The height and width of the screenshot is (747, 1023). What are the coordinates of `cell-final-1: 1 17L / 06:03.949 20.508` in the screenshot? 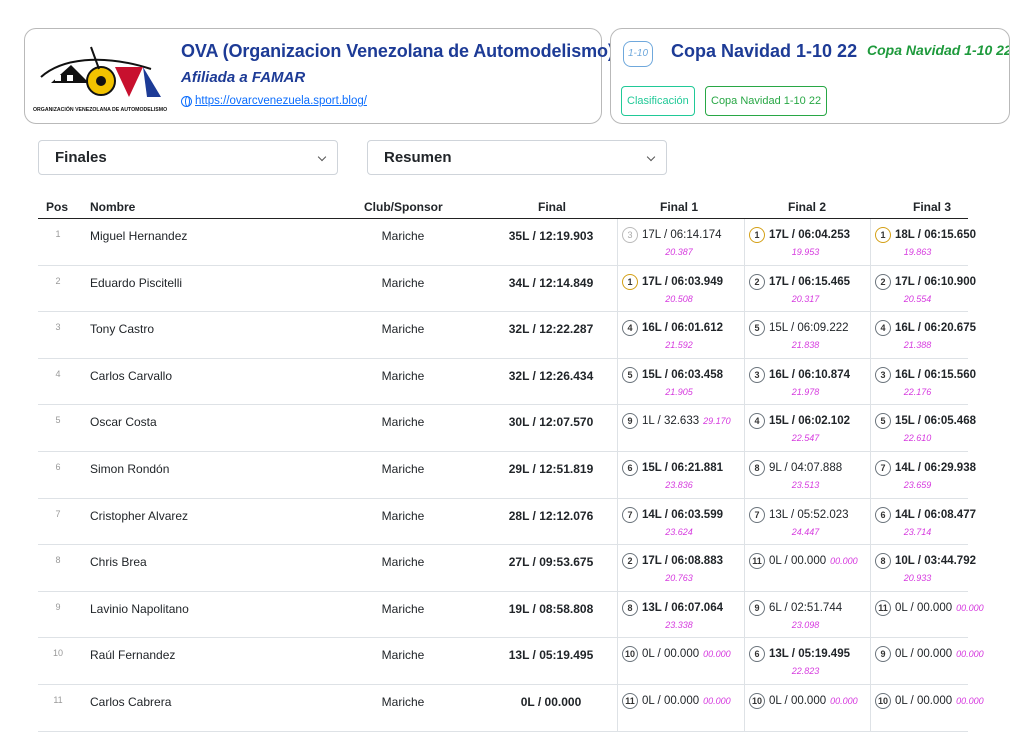 It's located at (680, 288).